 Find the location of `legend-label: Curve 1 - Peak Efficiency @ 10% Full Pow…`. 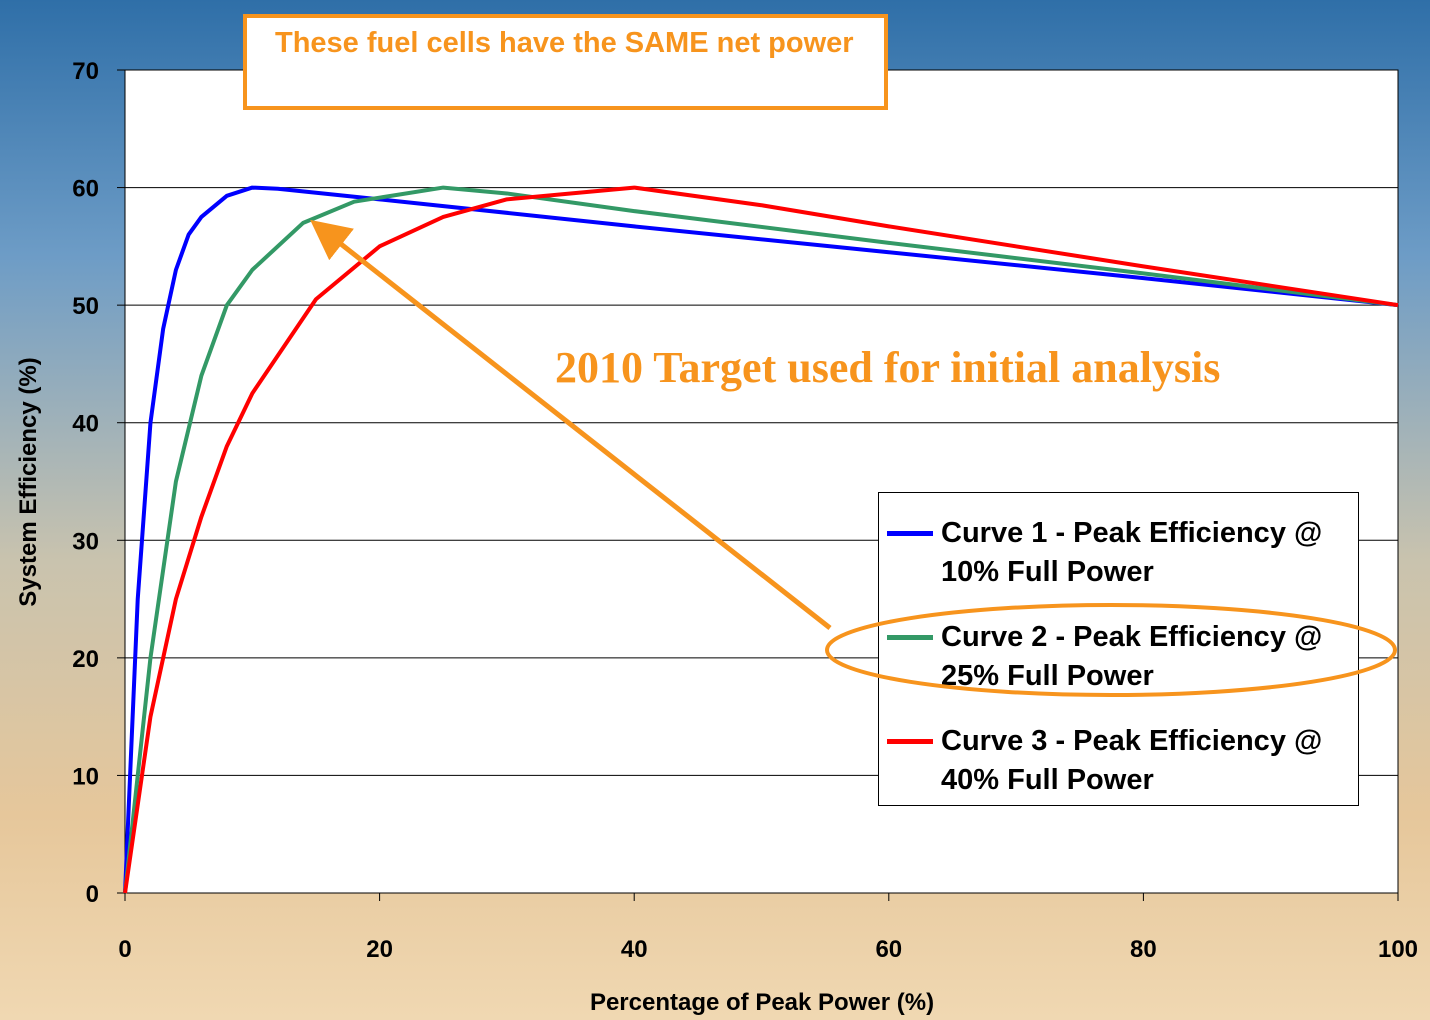

legend-label: Curve 1 - Peak Efficiency @ 10% Full Pow… is located at coordinates (1132, 552).